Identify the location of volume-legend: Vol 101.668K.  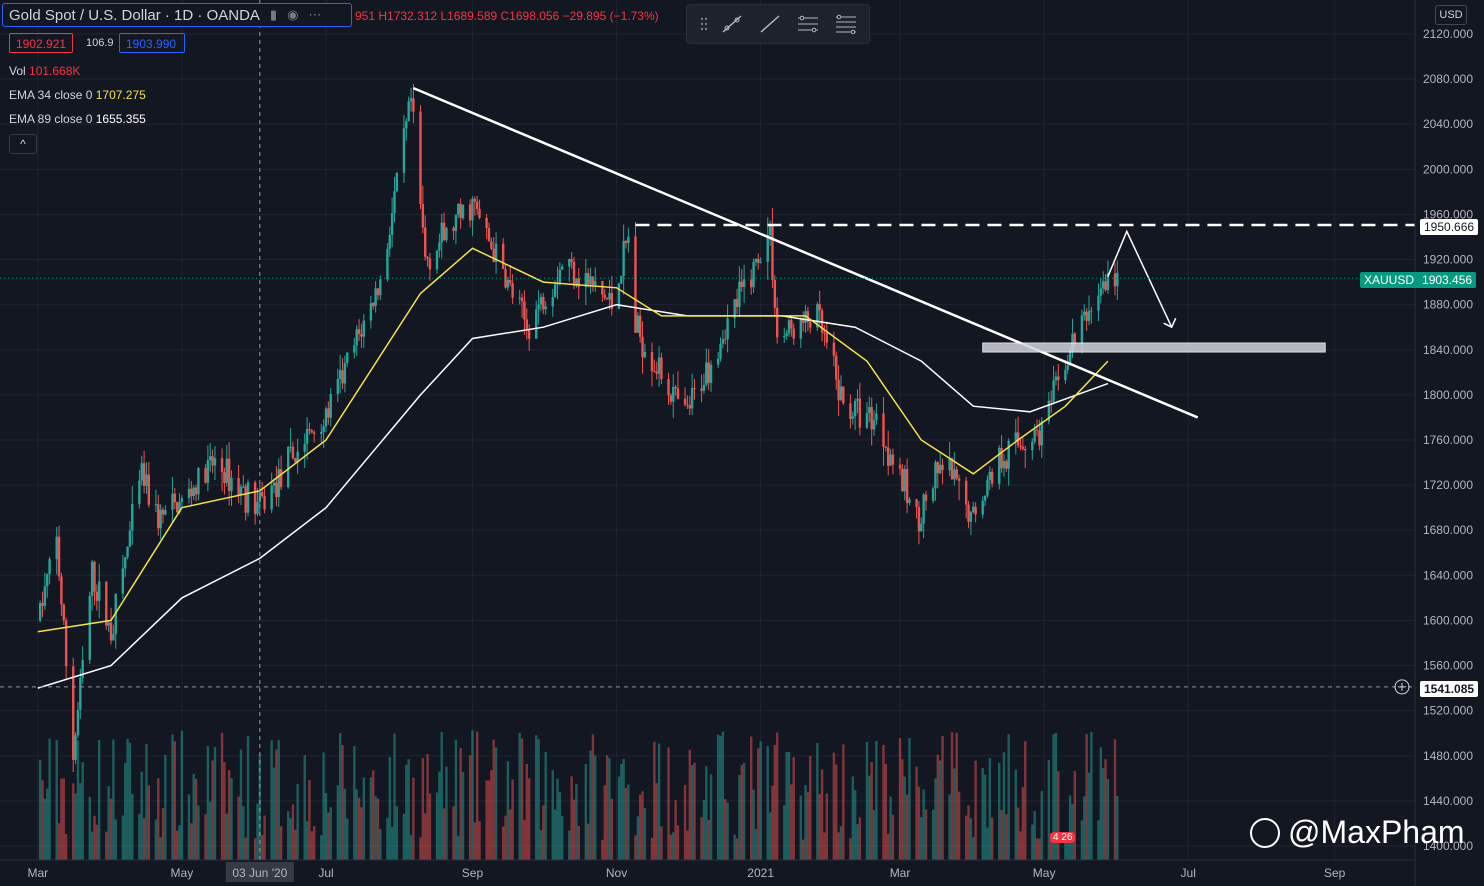
(44, 71).